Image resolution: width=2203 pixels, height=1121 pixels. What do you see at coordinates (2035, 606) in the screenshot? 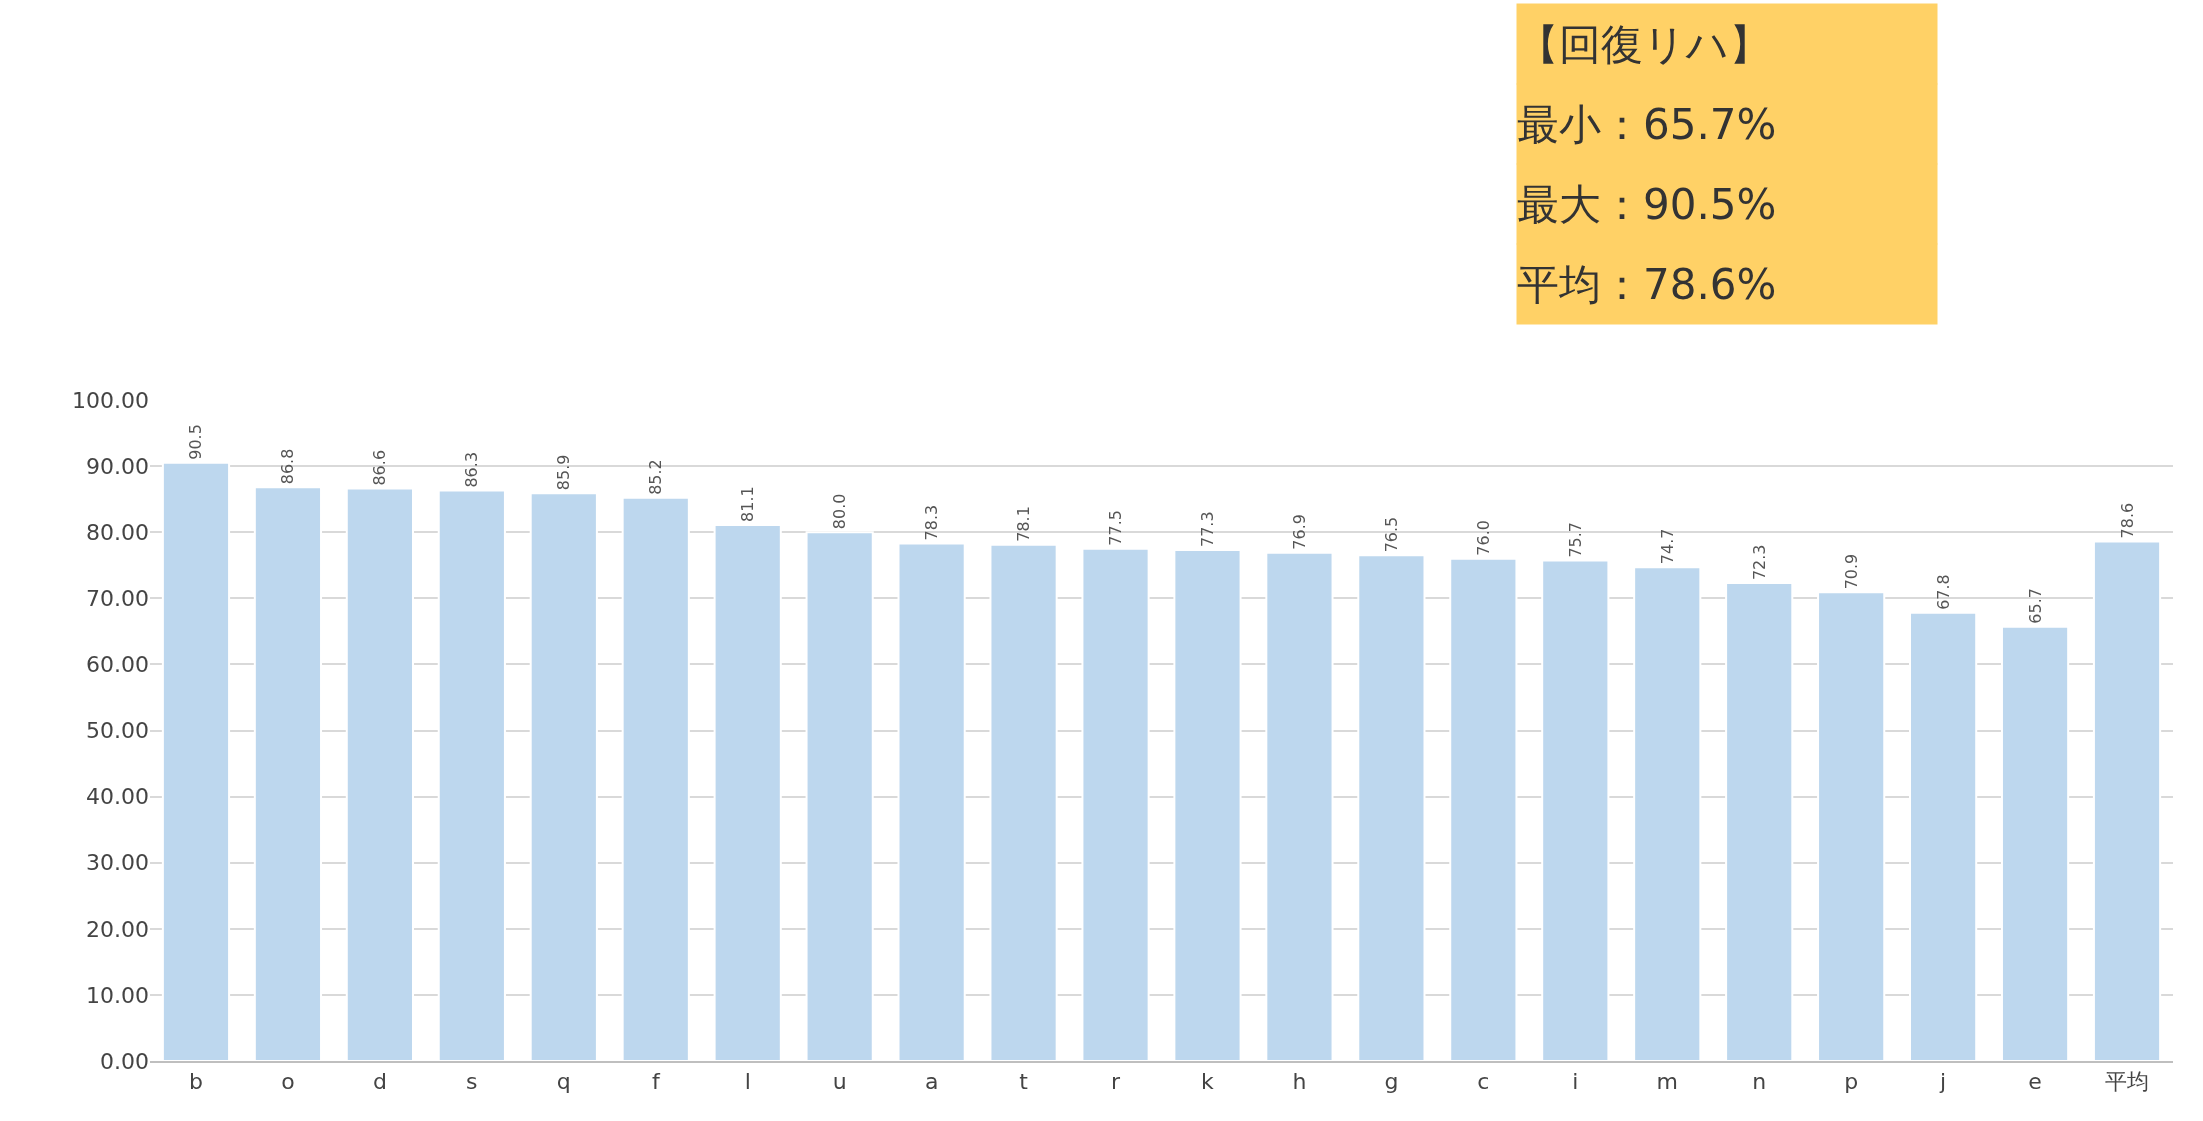
I see `data-label: 65.7` at bounding box center [2035, 606].